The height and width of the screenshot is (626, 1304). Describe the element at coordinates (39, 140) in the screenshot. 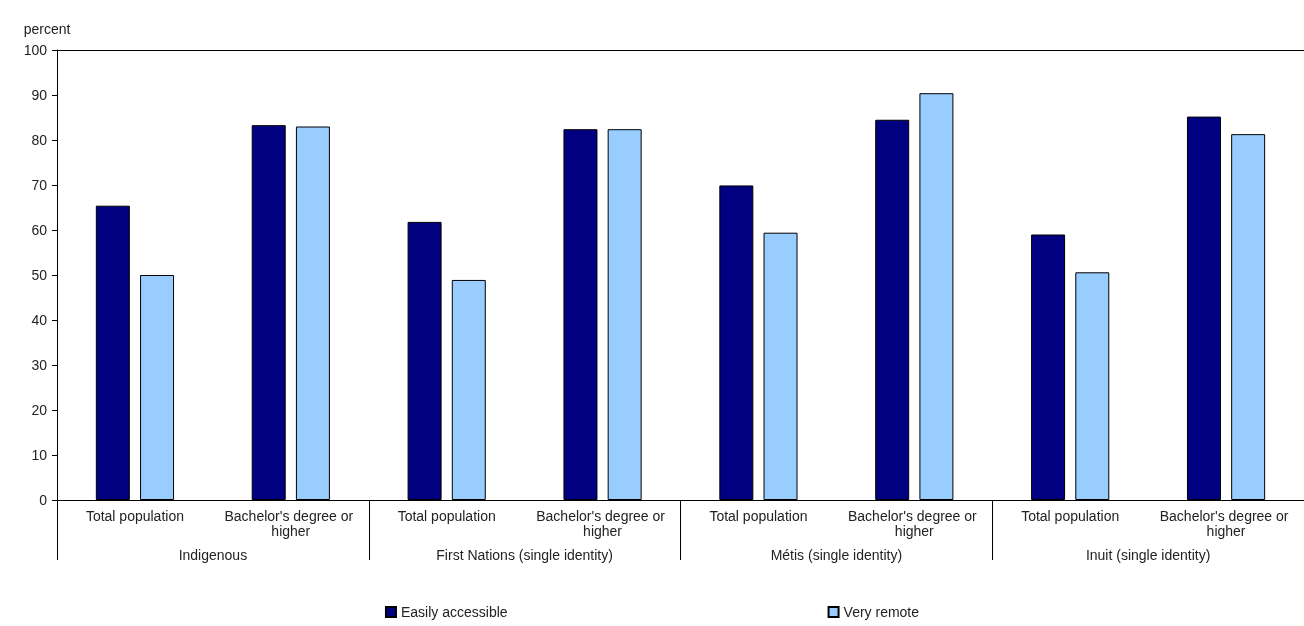

I see `y-tick-label: 80` at that location.